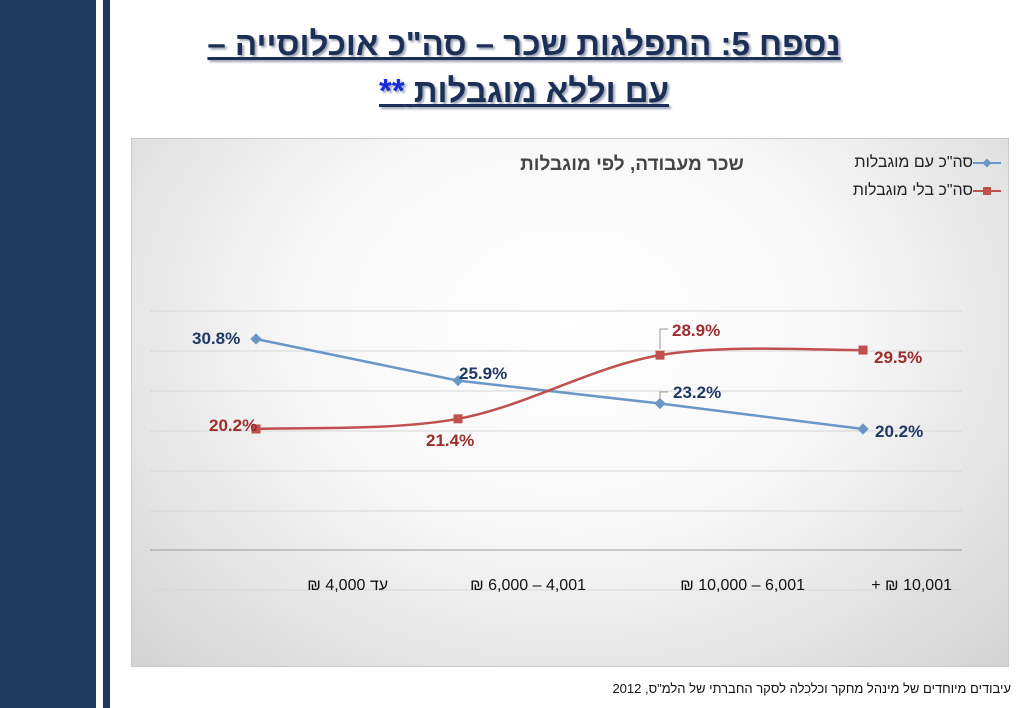 The image size is (1023, 708). Describe the element at coordinates (696, 330) in the screenshot. I see `data-label: 28.9%` at that location.